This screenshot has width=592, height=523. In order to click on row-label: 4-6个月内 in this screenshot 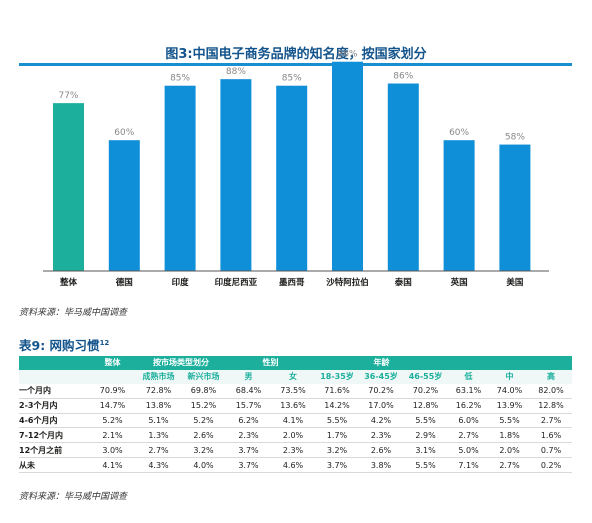, I will do `click(54, 421)`.